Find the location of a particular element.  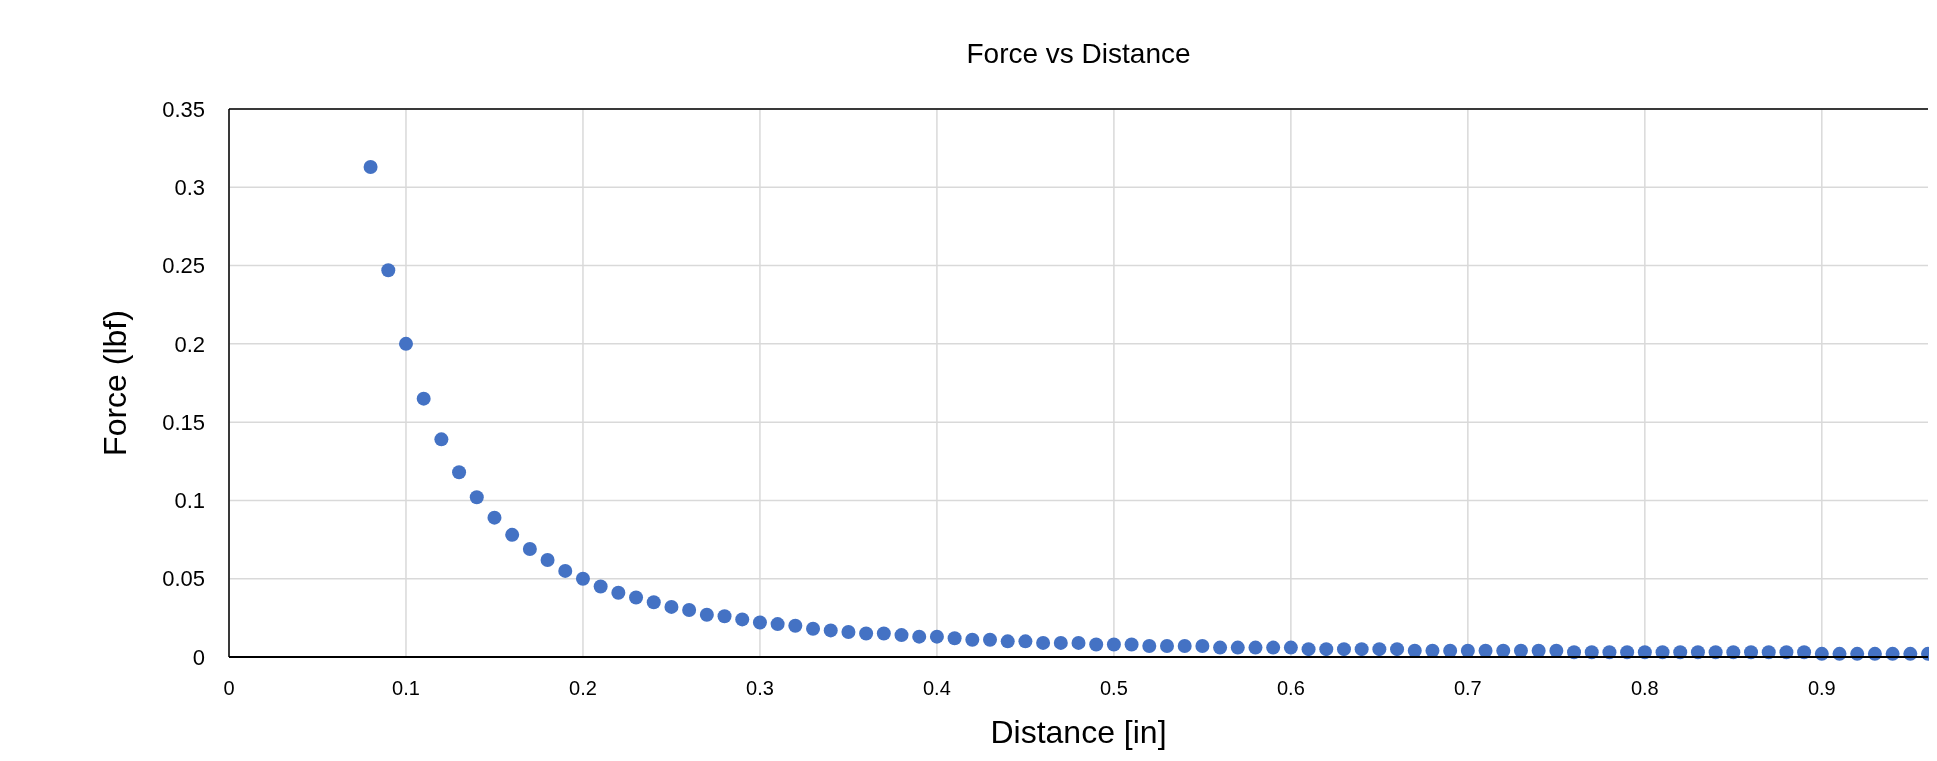

y-tick-label: 0.25 is located at coordinates (183, 266).